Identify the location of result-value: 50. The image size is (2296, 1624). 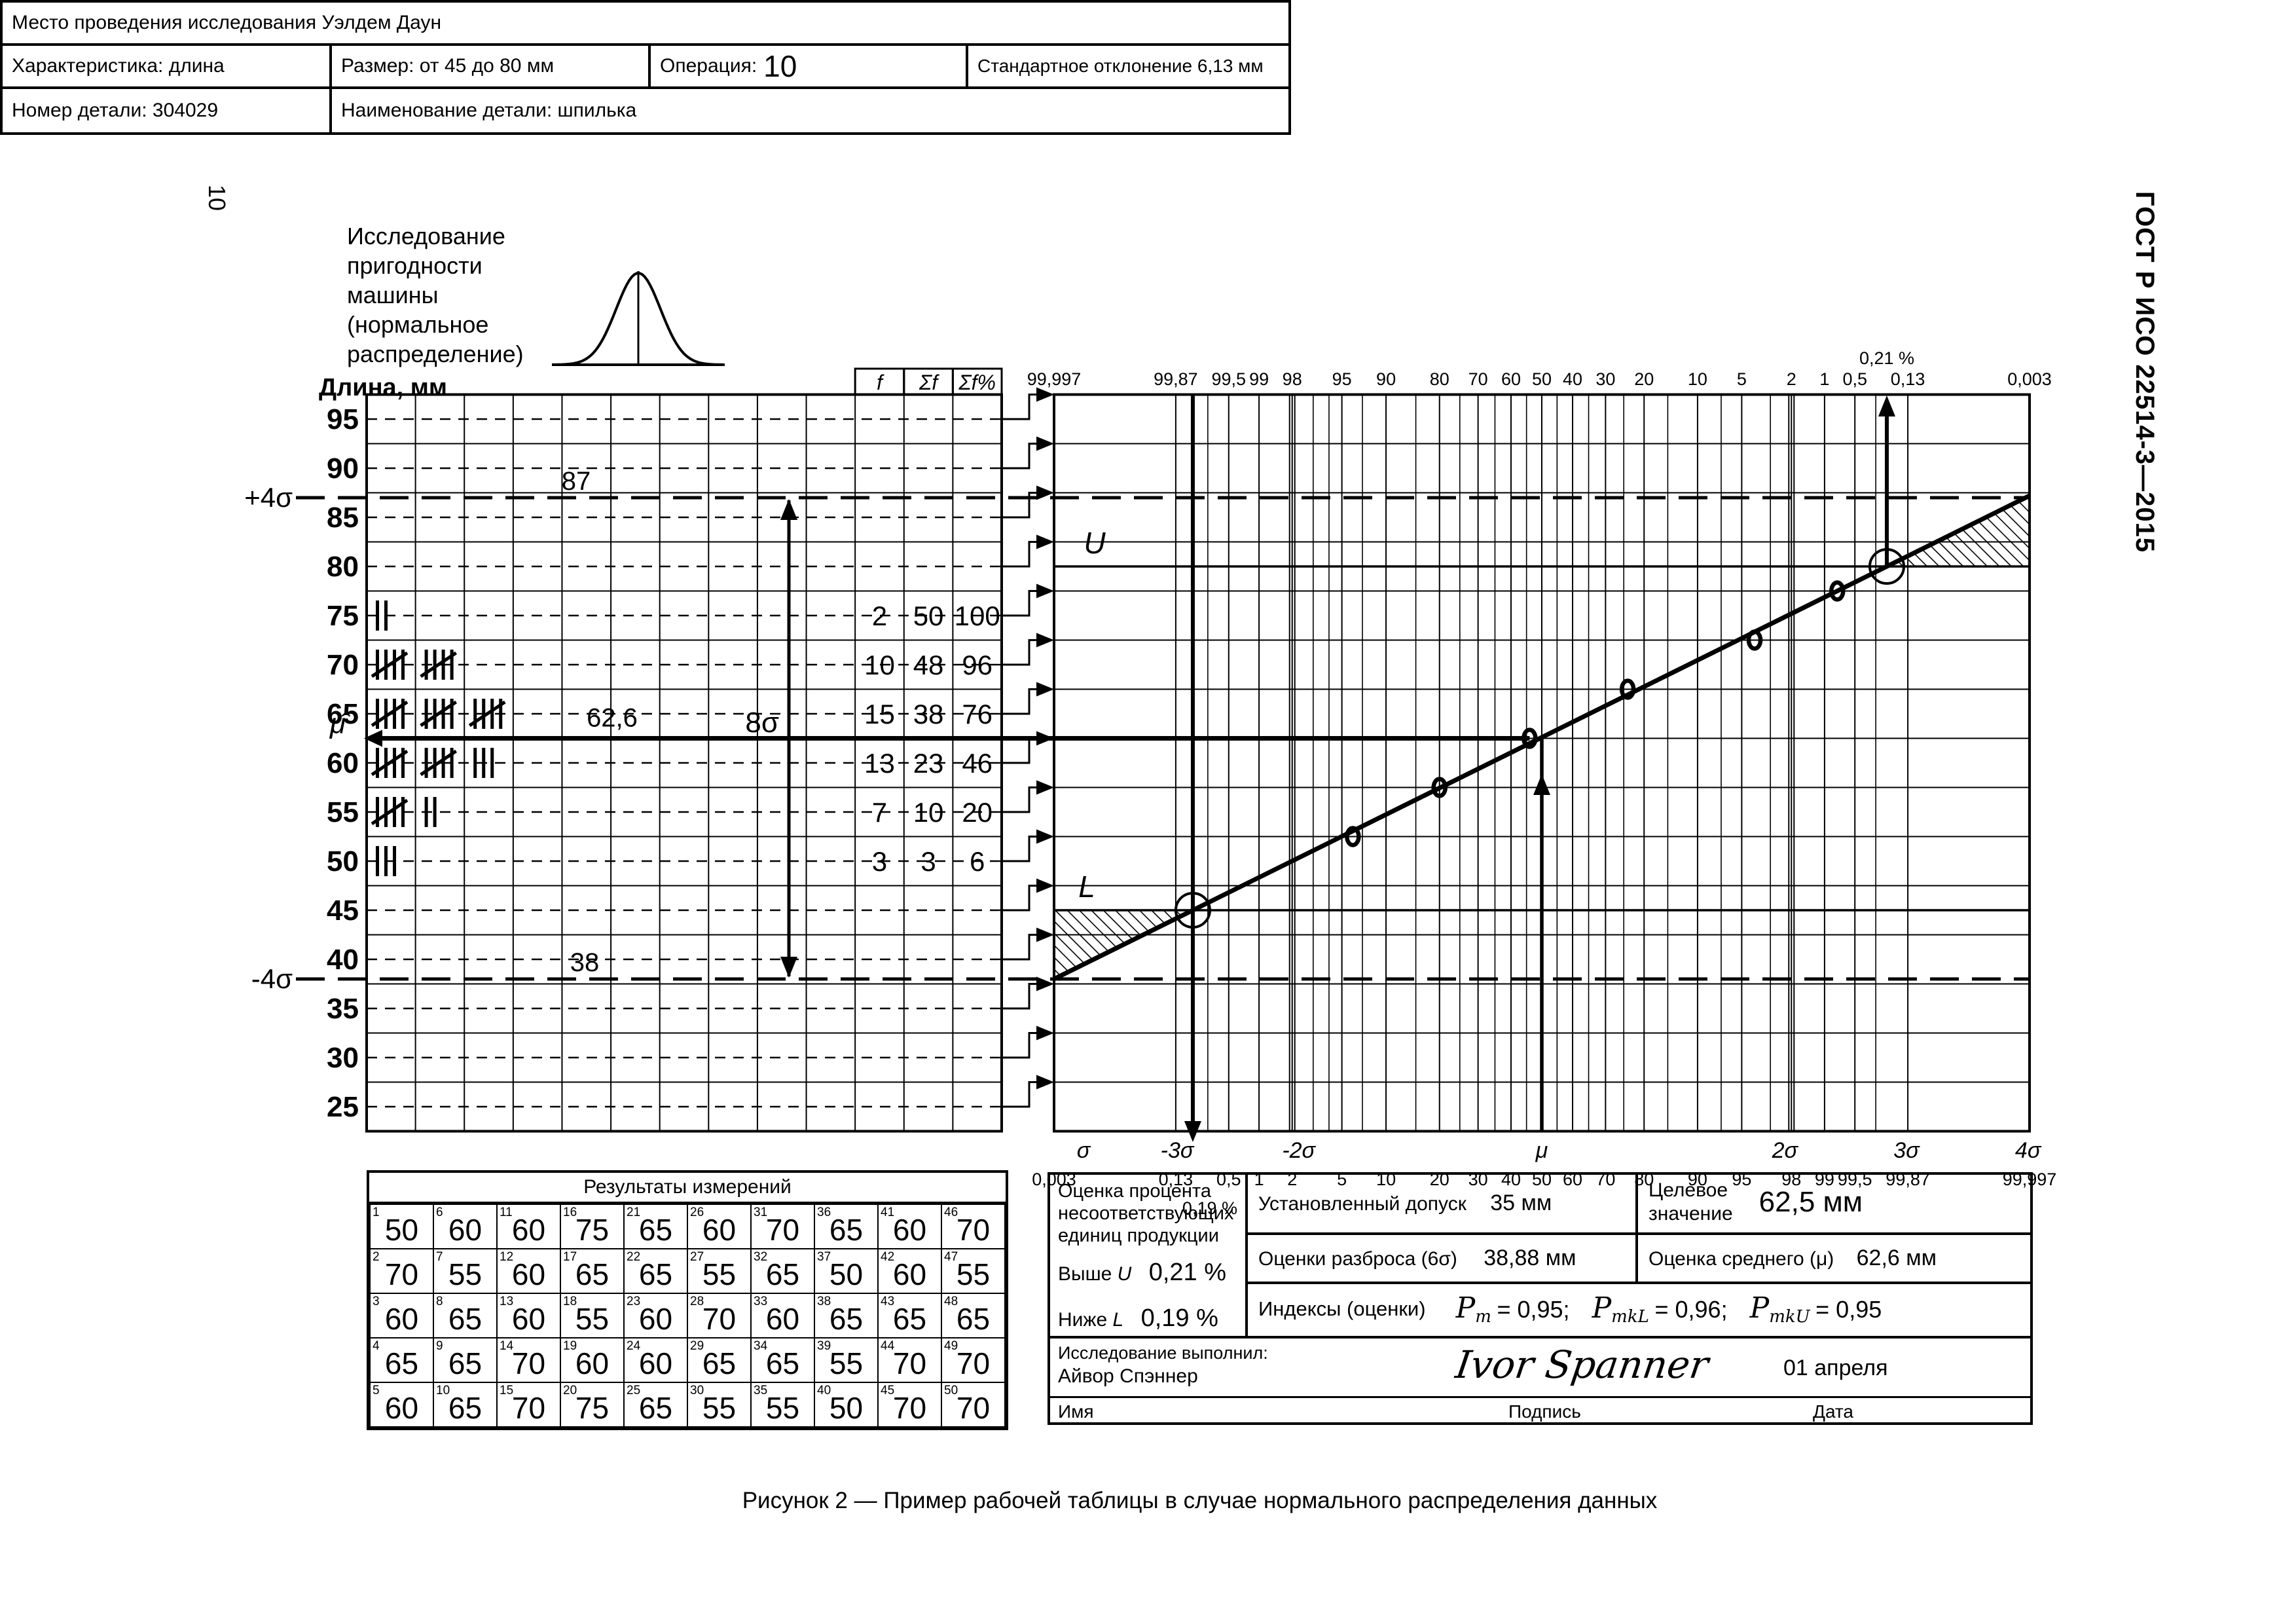
(401, 1230).